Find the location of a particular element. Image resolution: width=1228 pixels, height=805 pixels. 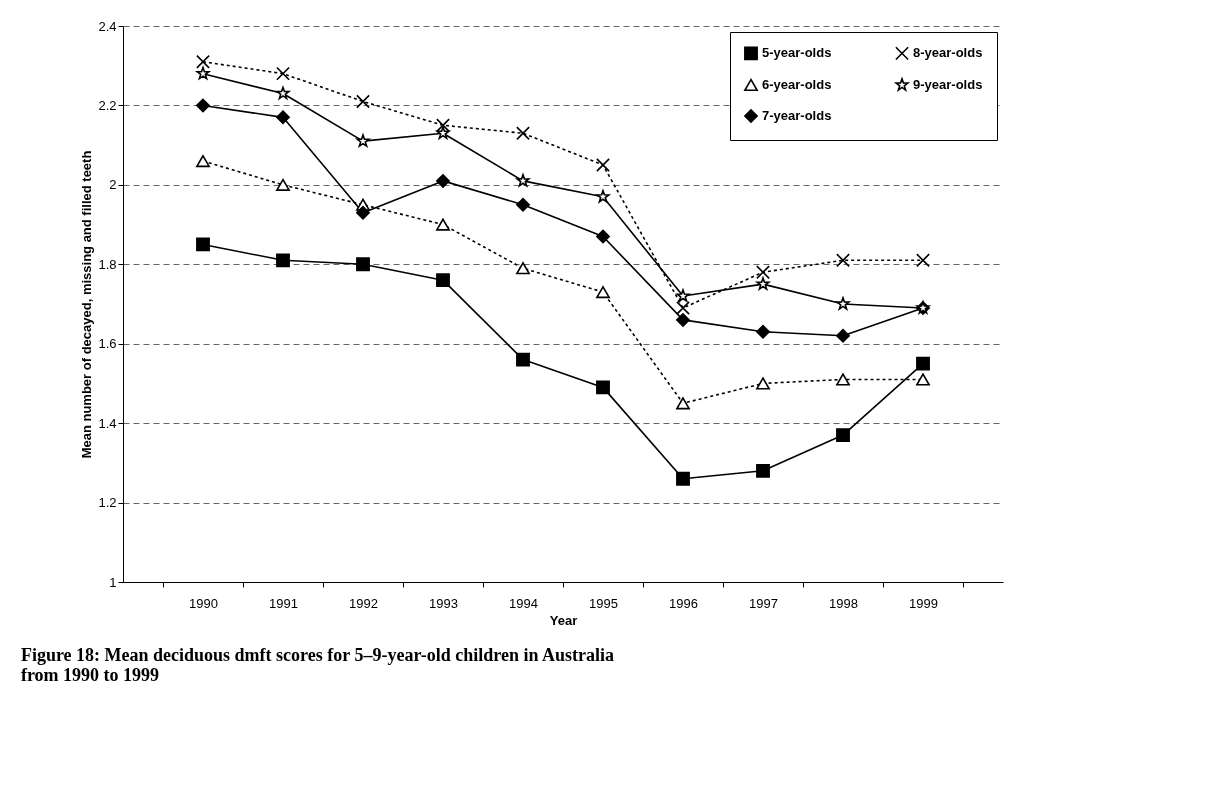

legend-label: 8-year-olds is located at coordinates (948, 53).